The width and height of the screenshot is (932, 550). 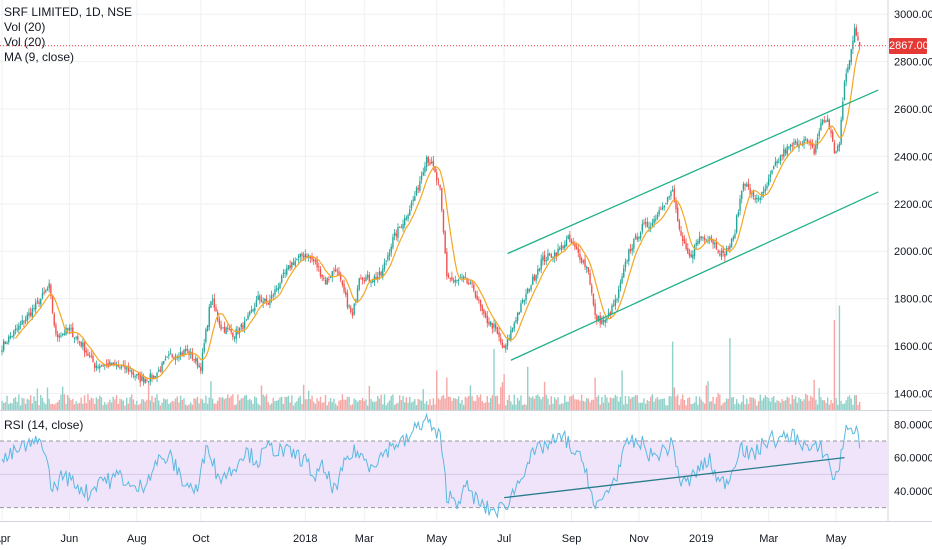 I want to click on indicator-volume-2: Vol (20), so click(x=25, y=42).